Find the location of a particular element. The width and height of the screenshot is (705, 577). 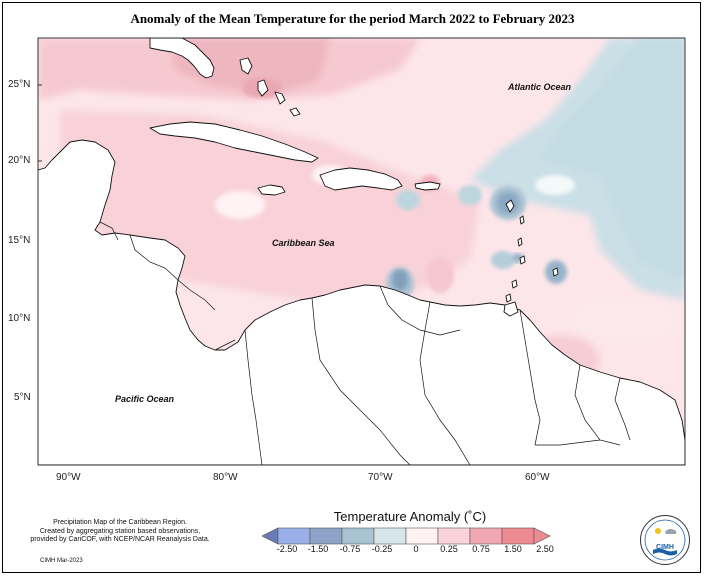

lon-label-70w: 70°W is located at coordinates (380, 477).